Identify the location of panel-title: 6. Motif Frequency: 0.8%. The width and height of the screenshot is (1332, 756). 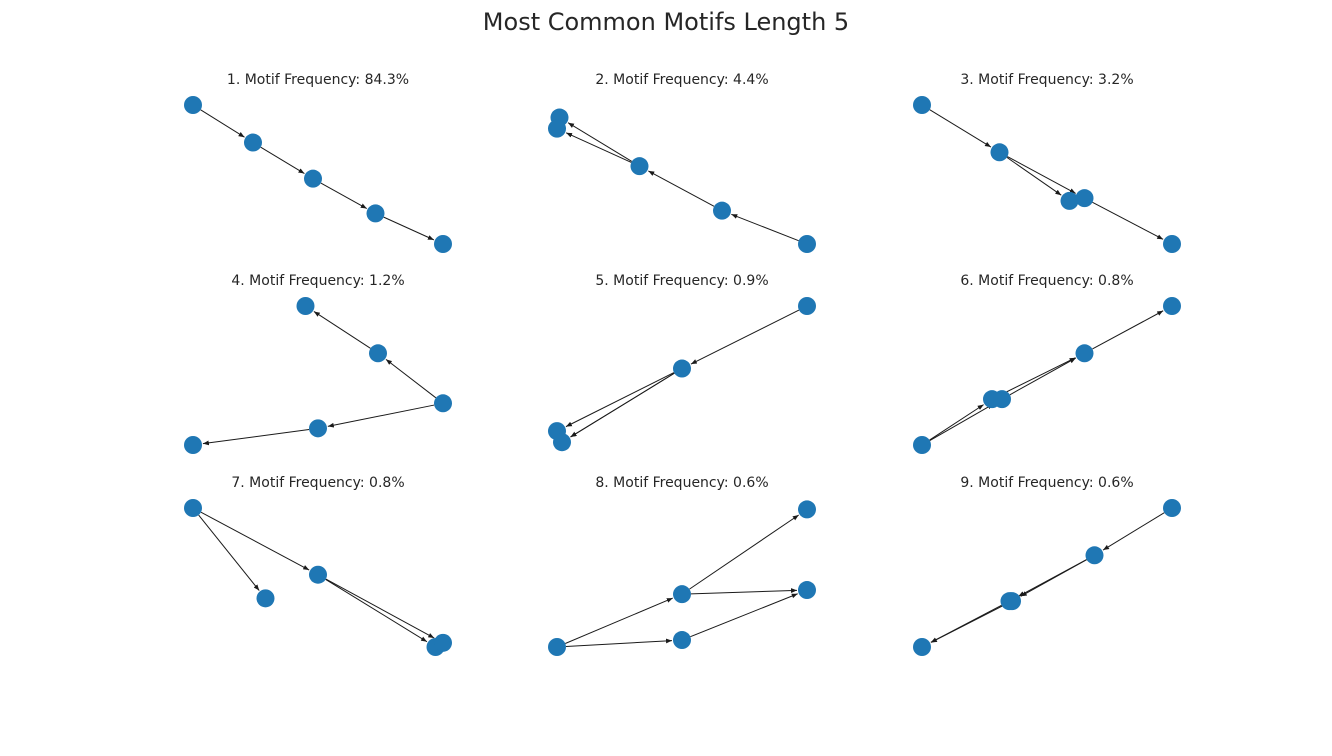
(1047, 281).